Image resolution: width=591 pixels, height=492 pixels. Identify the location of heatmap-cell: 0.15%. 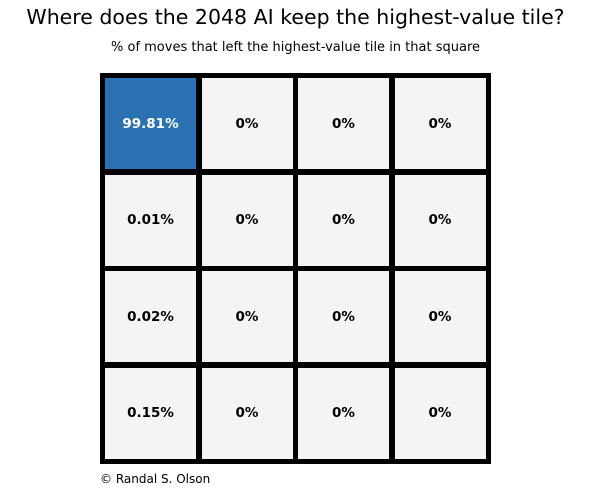
(150, 413).